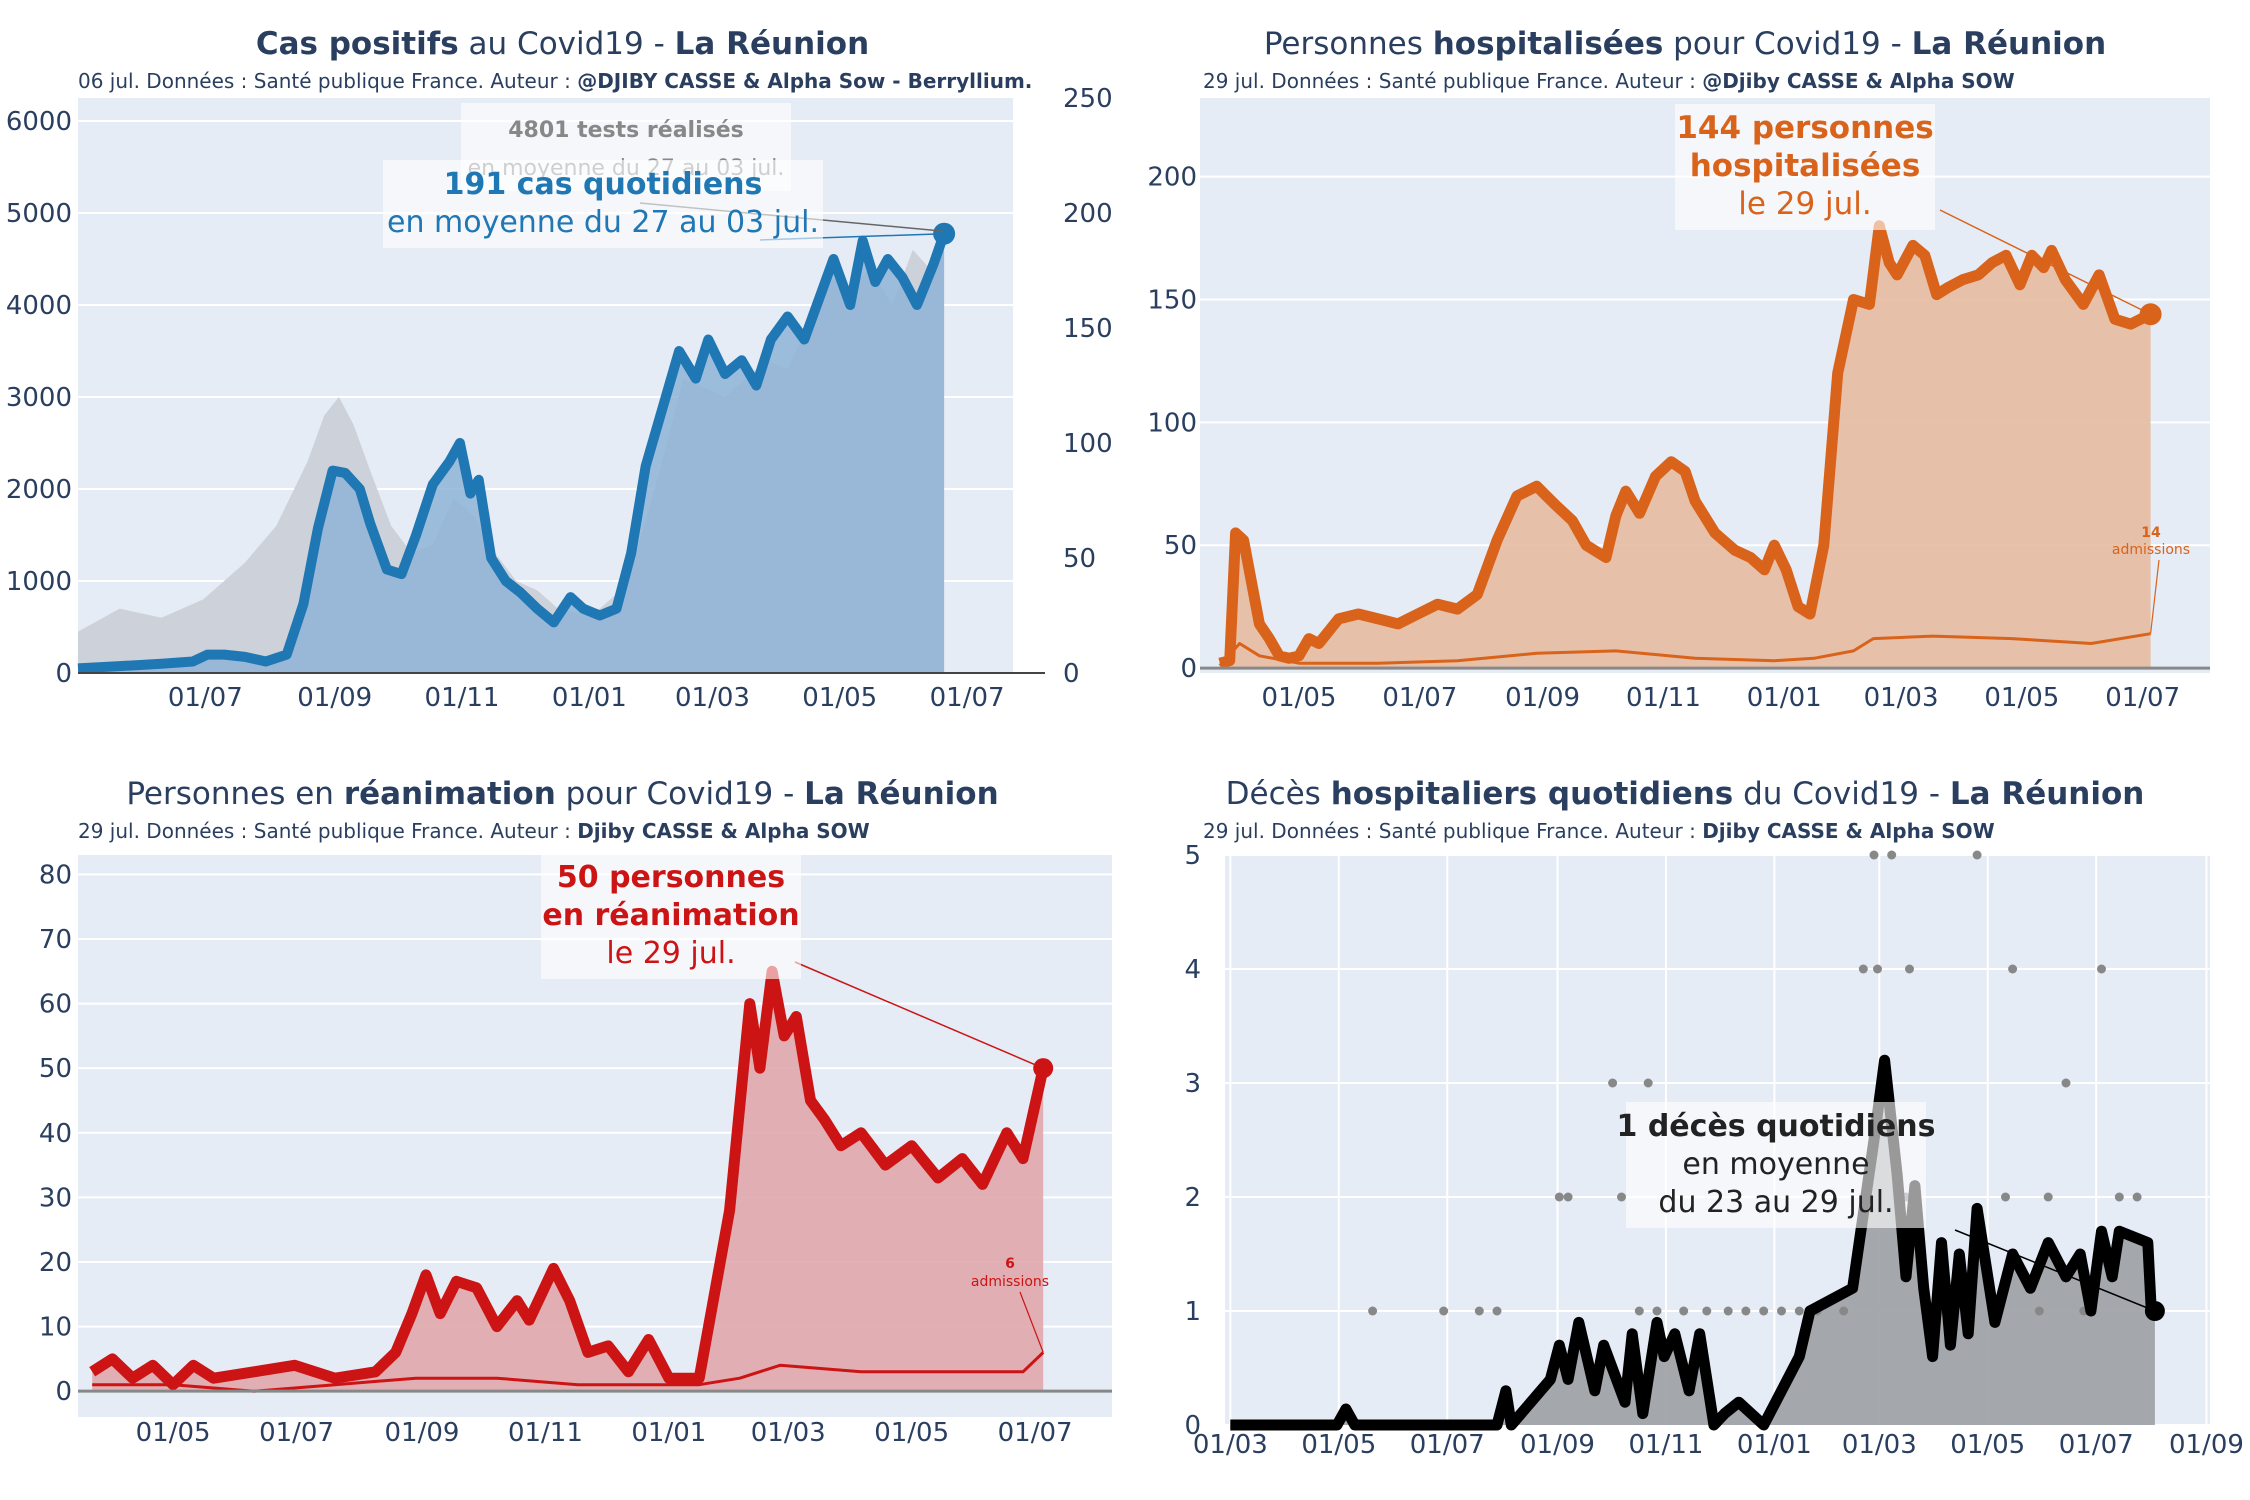 The width and height of the screenshot is (2250, 1500). I want to click on cases-title: Cas positifs au Covid19 - La Réunion, so click(562, 44).